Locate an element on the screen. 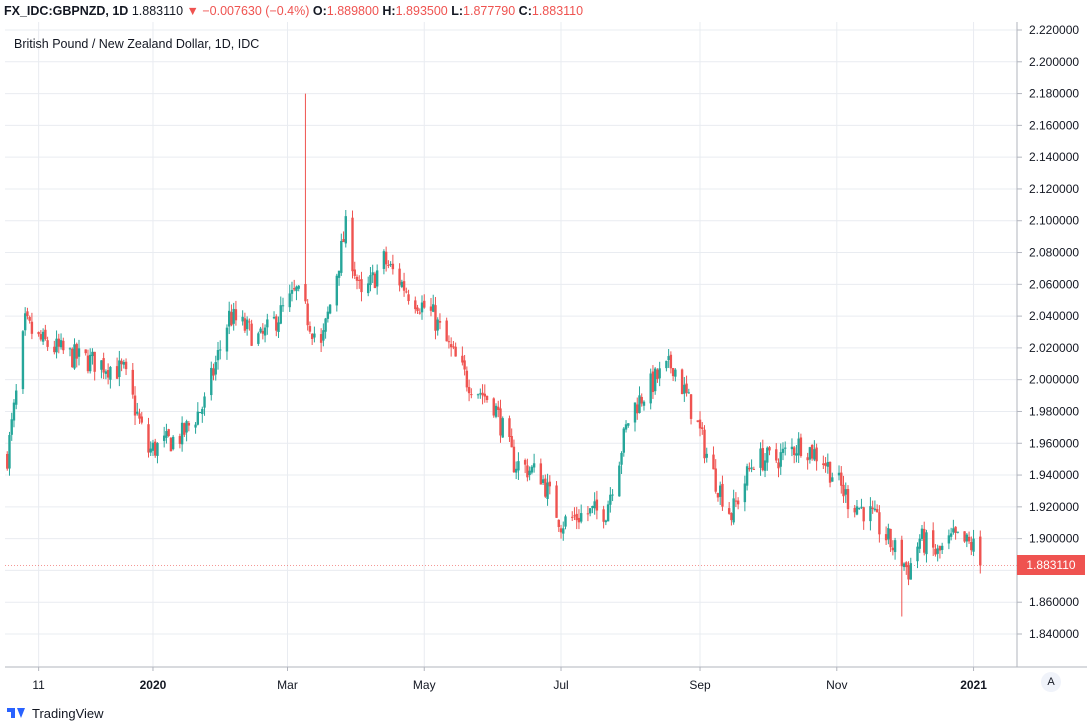 This screenshot has width=1087, height=727. auto-scale-button: A is located at coordinates (1051, 682).